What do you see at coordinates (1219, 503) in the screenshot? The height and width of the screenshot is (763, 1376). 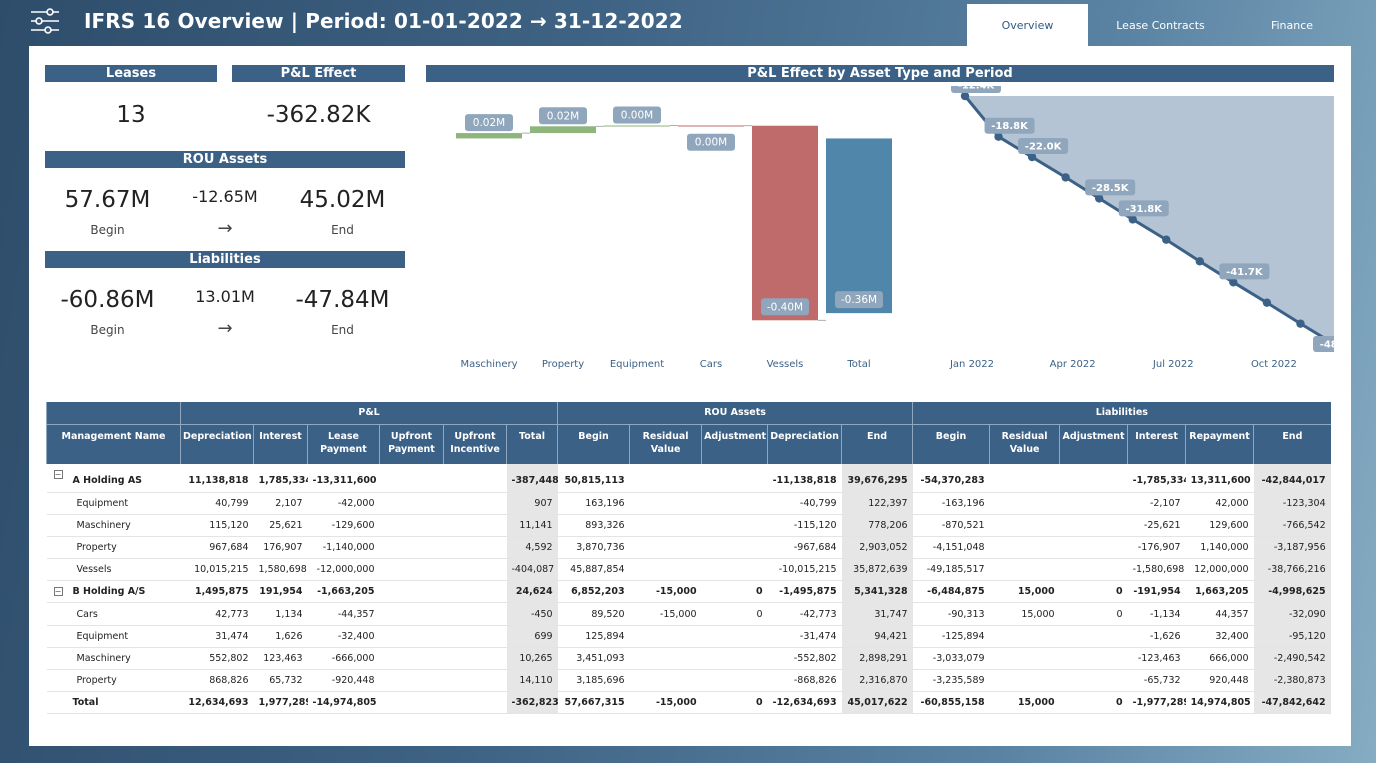 I see `cell-repayment: 42,000` at bounding box center [1219, 503].